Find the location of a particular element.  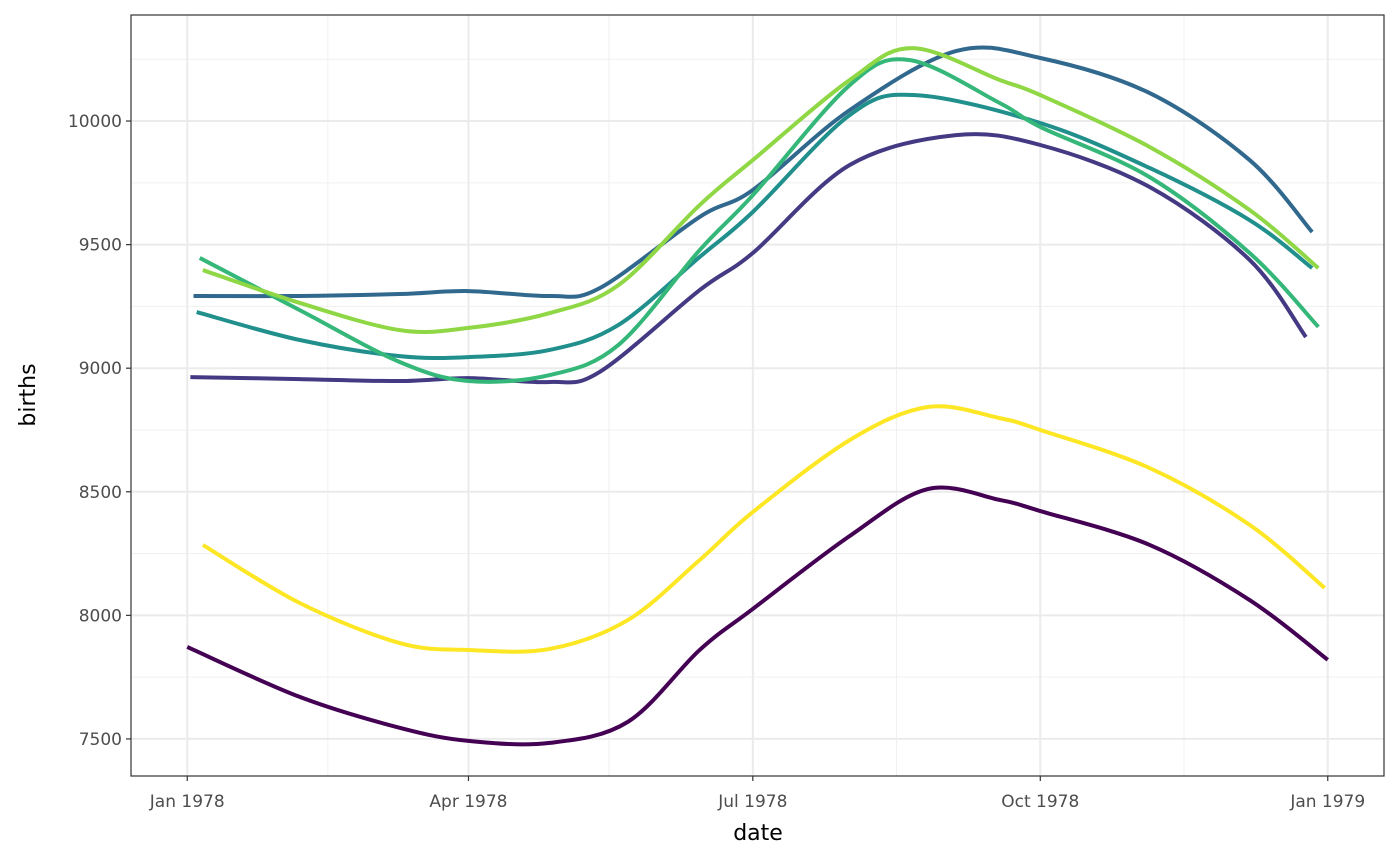

x-tick-label: Oct 1978 is located at coordinates (1040, 802).